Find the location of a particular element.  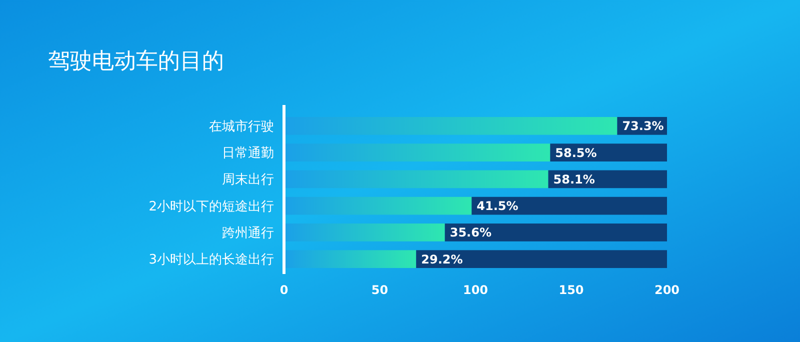

y-tick-label: 2小时以下的短途出行 is located at coordinates (211, 206).